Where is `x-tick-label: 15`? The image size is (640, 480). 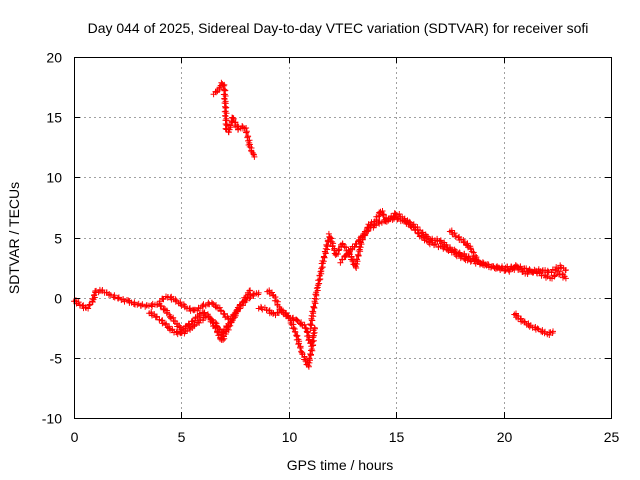
x-tick-label: 15 is located at coordinates (397, 437).